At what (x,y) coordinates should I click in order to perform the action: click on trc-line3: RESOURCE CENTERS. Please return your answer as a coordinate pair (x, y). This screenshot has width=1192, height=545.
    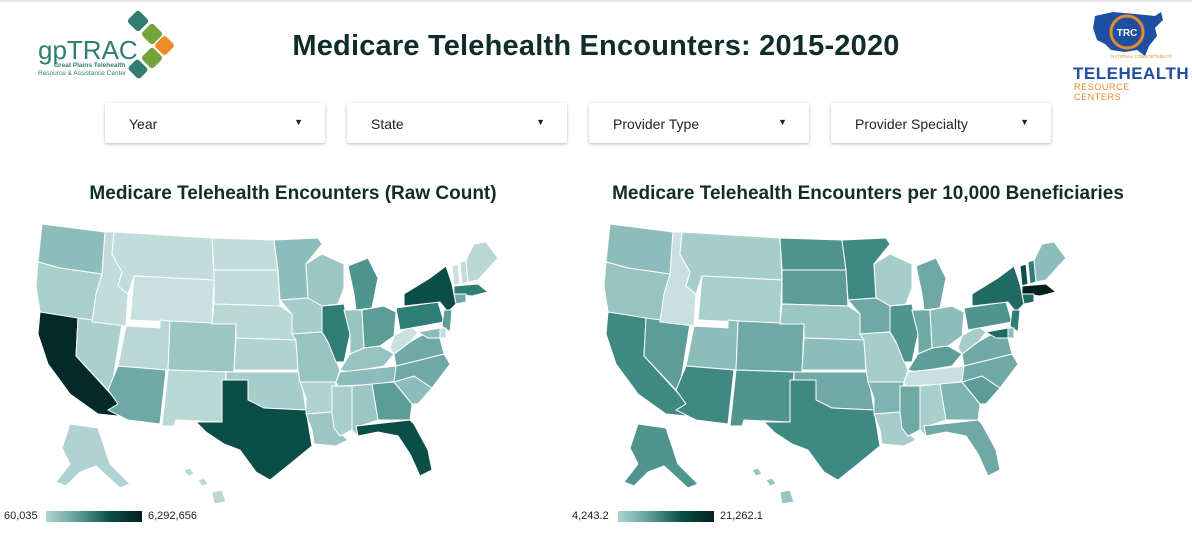
    Looking at the image, I should click on (1102, 92).